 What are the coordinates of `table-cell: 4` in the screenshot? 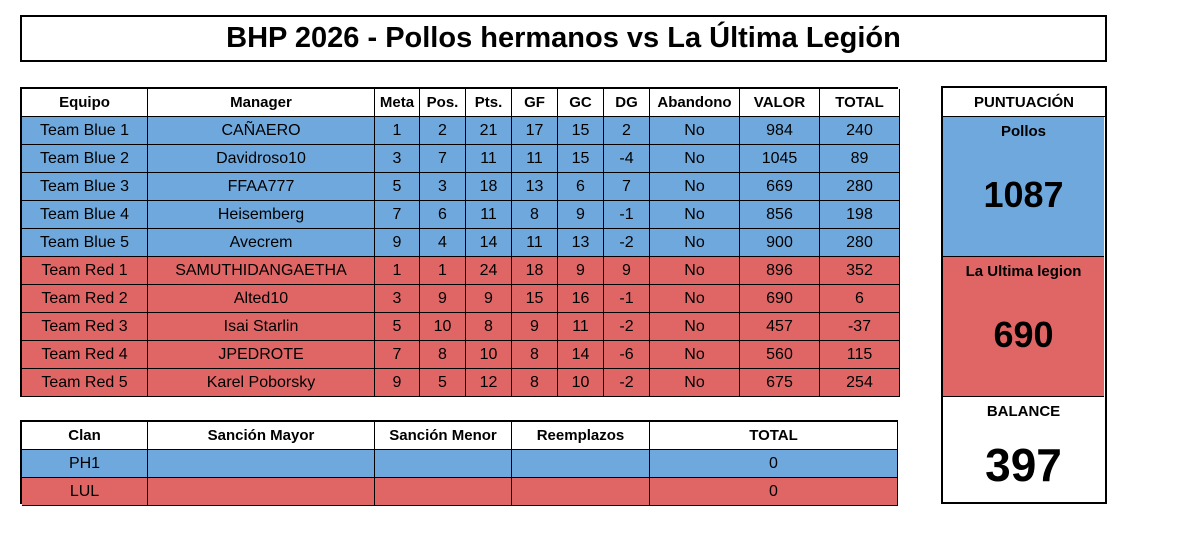 It's located at (443, 243).